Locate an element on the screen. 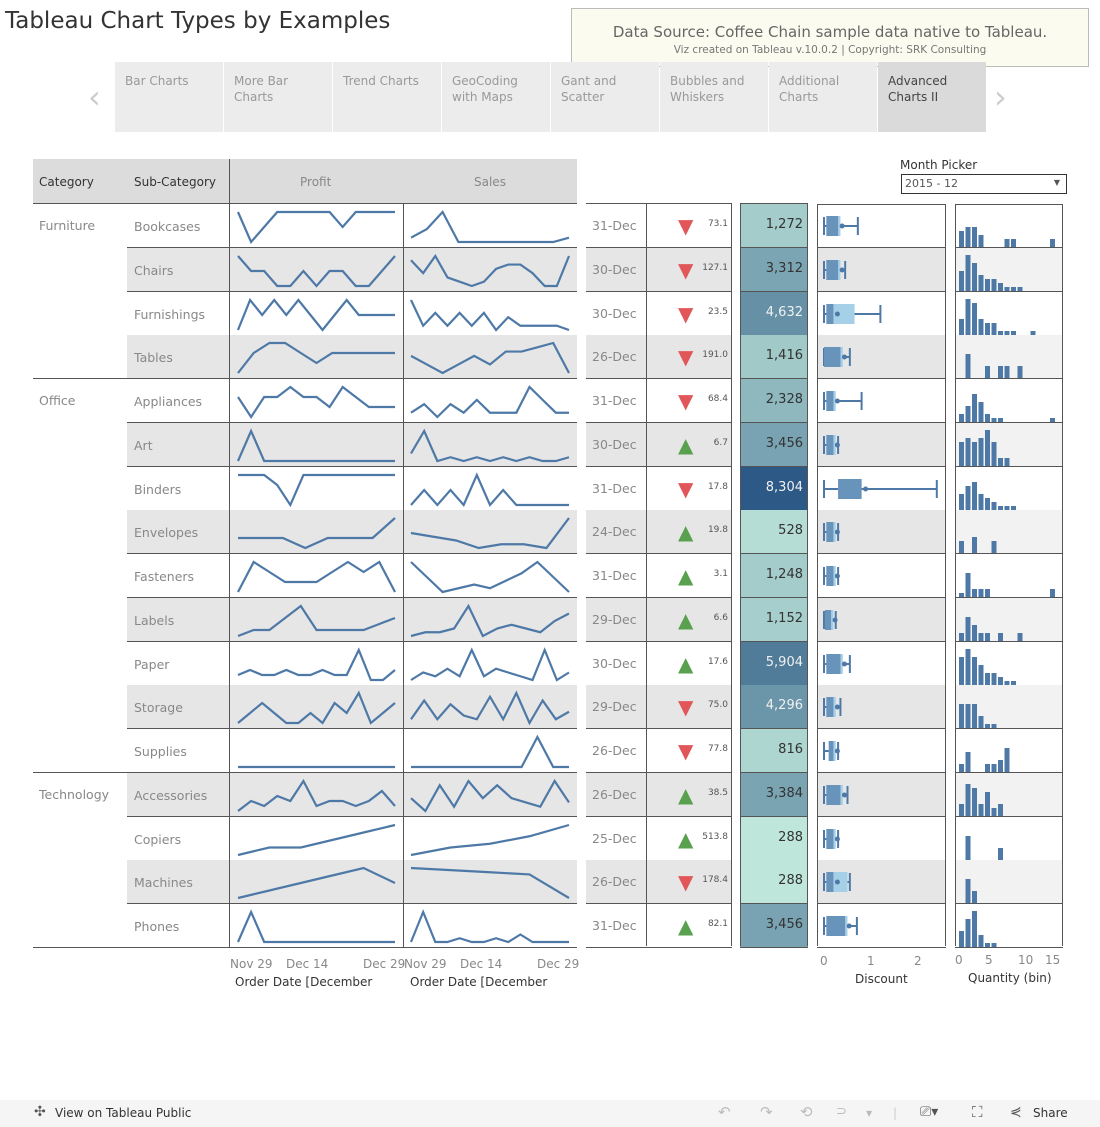 Image resolution: width=1100 pixels, height=1127 pixels. refresh-icon: ⊃ is located at coordinates (841, 1111).